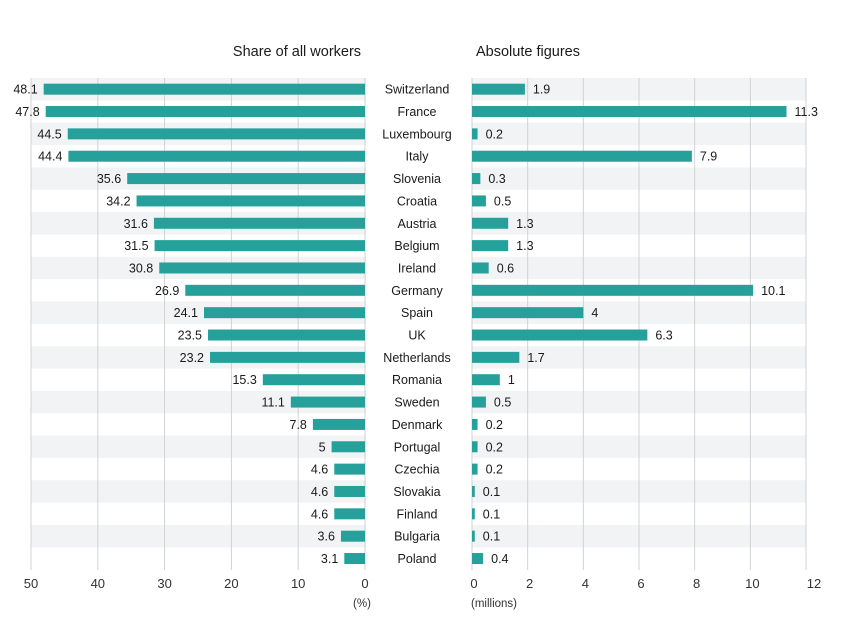 Image resolution: width=850 pixels, height=643 pixels. Describe the element at coordinates (319, 492) in the screenshot. I see `data-label-share: 4.6` at that location.